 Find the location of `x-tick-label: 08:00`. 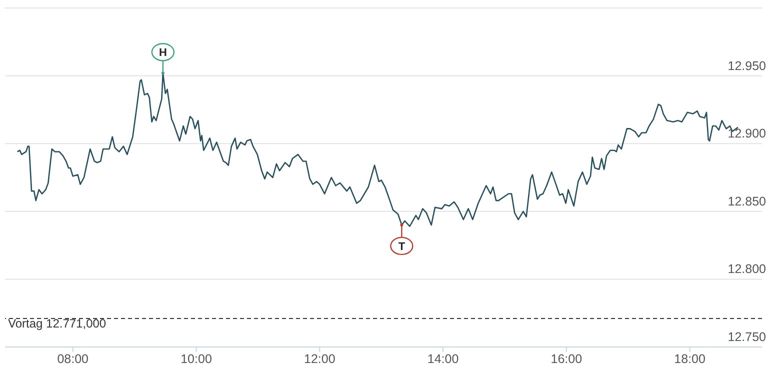

x-tick-label: 08:00 is located at coordinates (73, 359).